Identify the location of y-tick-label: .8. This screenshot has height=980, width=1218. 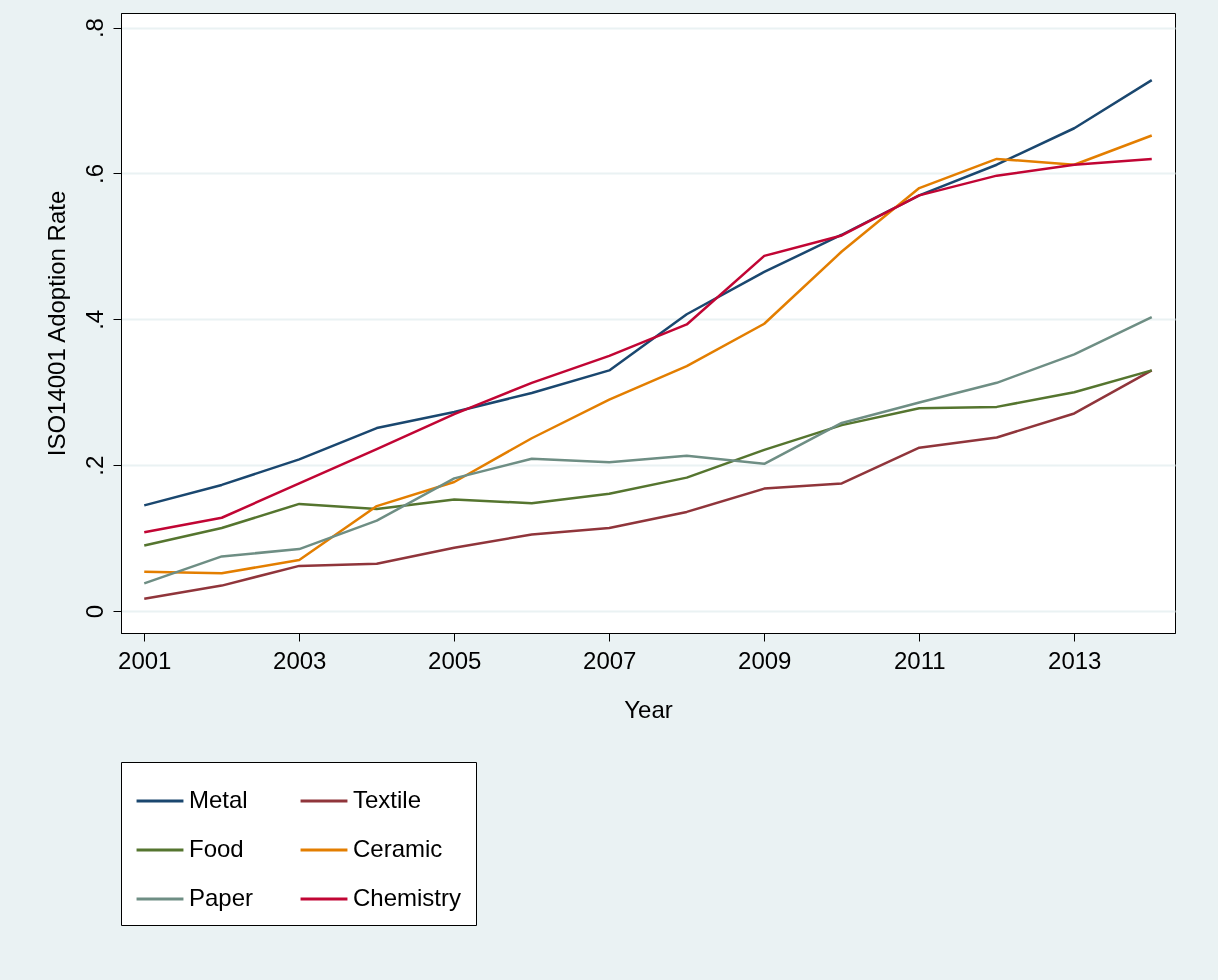
(94, 28).